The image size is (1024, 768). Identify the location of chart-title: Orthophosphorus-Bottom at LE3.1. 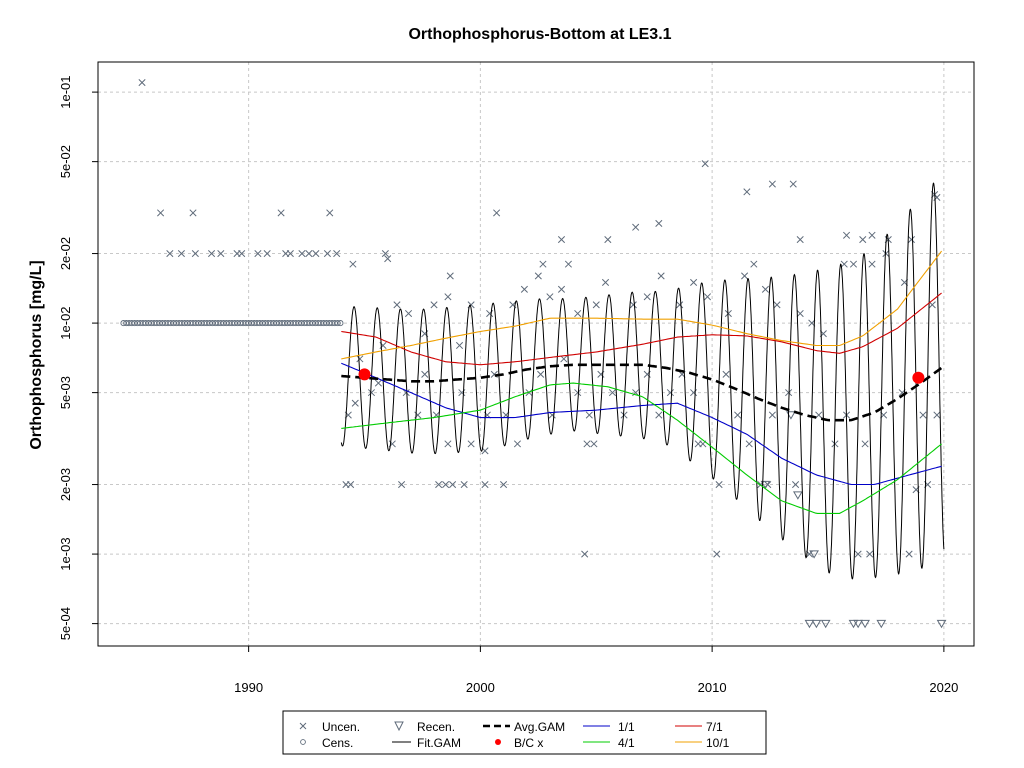
(539, 34).